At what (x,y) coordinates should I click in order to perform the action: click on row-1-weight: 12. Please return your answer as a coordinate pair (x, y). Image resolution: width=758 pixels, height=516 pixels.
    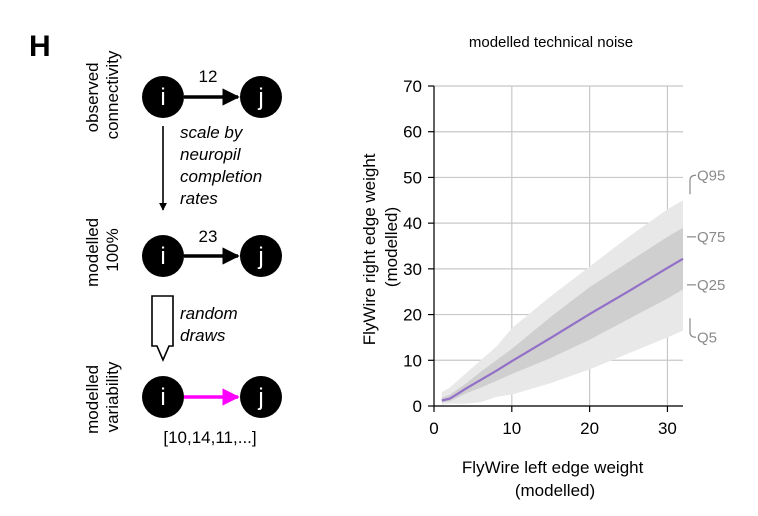
    Looking at the image, I should click on (208, 76).